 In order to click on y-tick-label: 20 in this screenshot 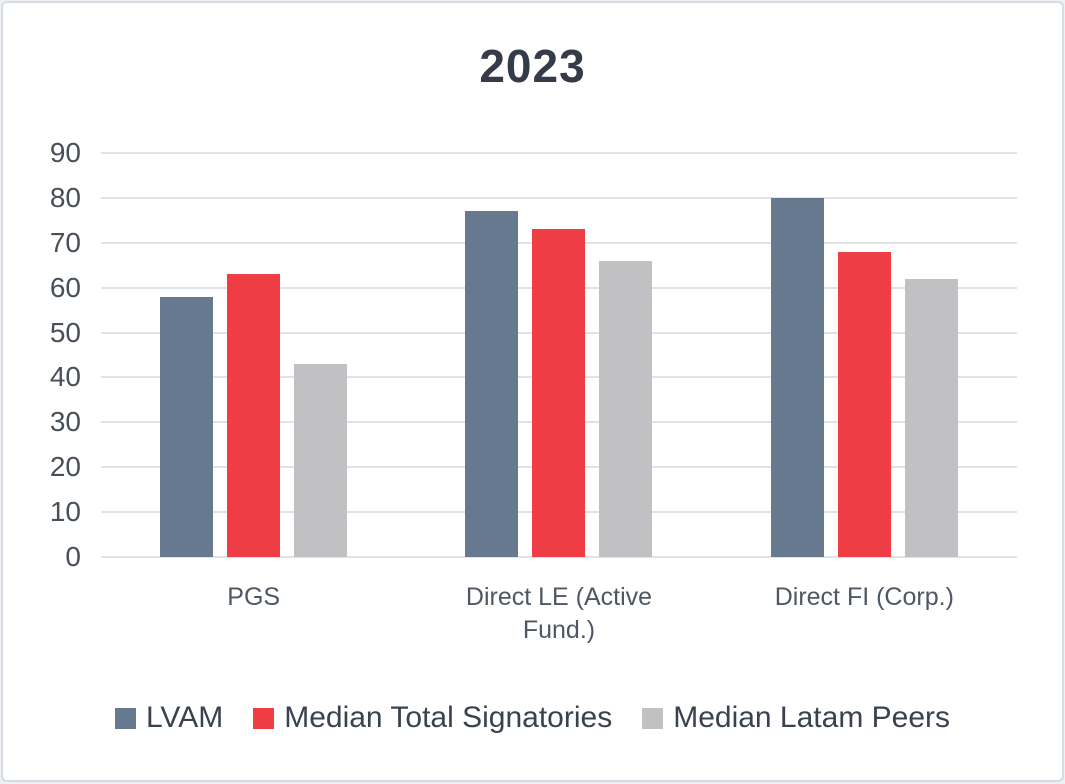, I will do `click(65, 467)`.